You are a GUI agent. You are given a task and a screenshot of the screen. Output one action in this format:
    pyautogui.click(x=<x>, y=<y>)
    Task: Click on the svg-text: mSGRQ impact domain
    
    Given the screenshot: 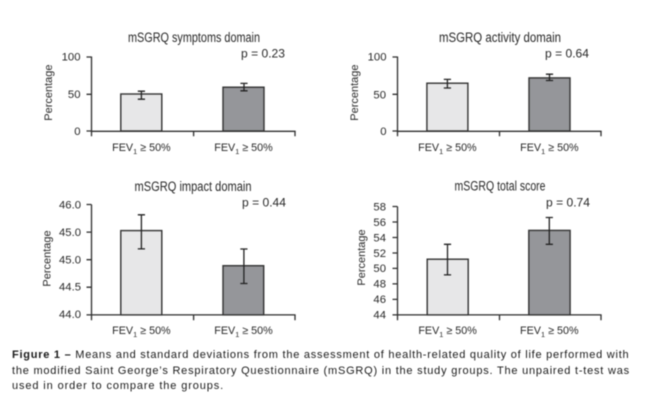 What is the action you would take?
    pyautogui.click(x=193, y=186)
    